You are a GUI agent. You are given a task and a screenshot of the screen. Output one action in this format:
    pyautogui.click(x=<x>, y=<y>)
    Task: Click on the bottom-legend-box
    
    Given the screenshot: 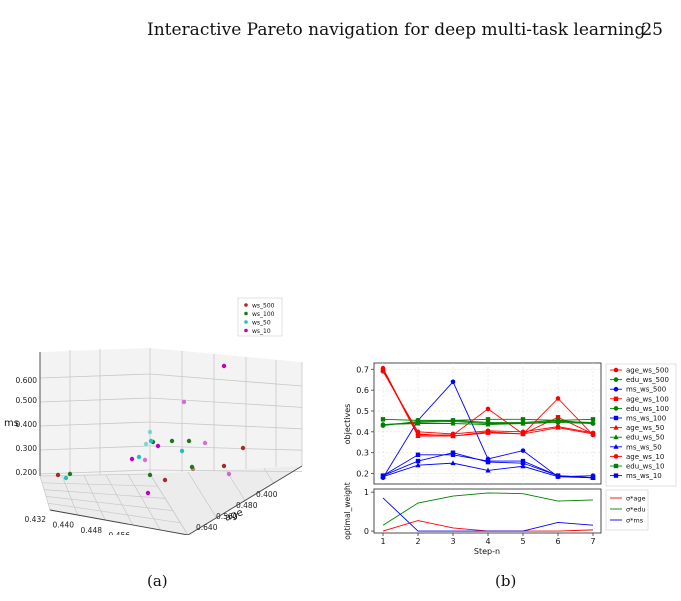 What is the action you would take?
    pyautogui.click(x=627, y=510)
    